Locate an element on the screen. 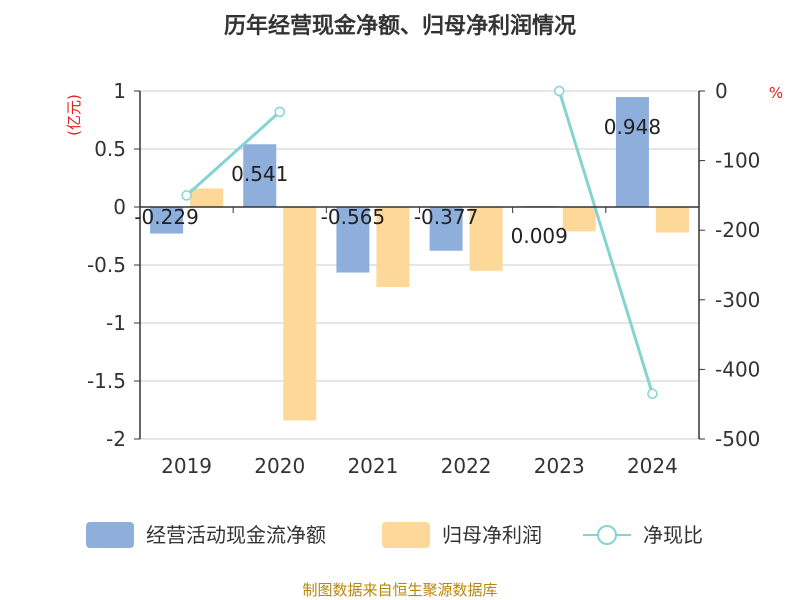  bar-cash-2020 is located at coordinates (260, 175).